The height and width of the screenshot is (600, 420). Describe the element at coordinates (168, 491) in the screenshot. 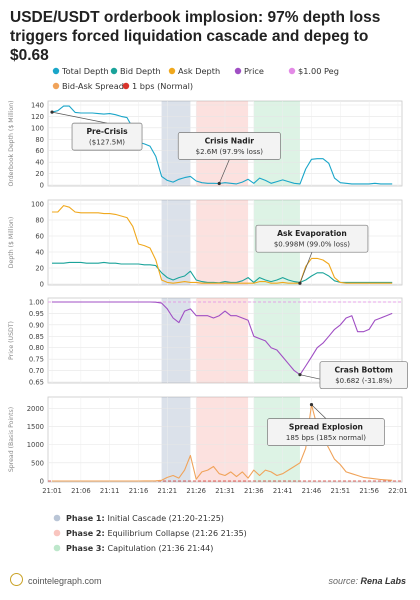

I see `x-tick-label: 21:21` at that location.